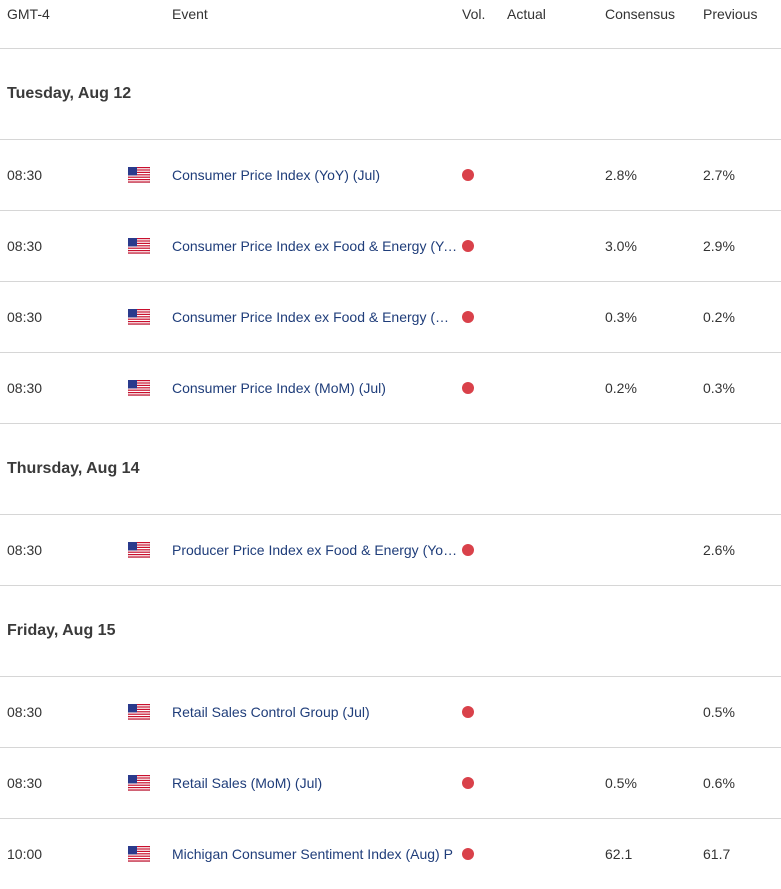  Describe the element at coordinates (621, 175) in the screenshot. I see `consensus-value: 2.8%` at that location.